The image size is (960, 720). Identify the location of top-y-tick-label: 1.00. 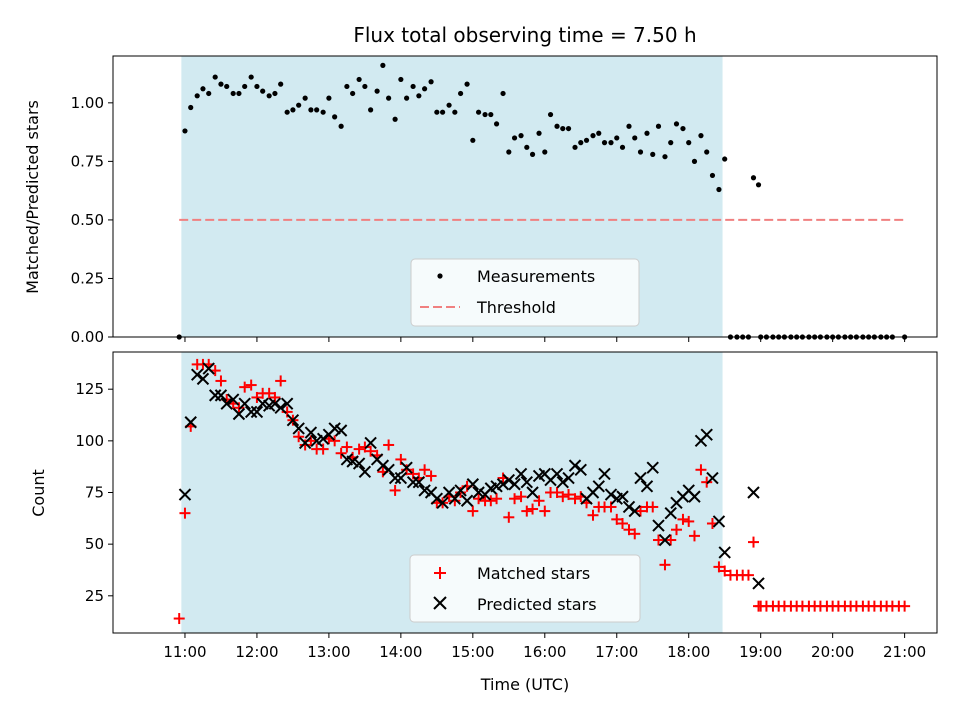
(87, 103).